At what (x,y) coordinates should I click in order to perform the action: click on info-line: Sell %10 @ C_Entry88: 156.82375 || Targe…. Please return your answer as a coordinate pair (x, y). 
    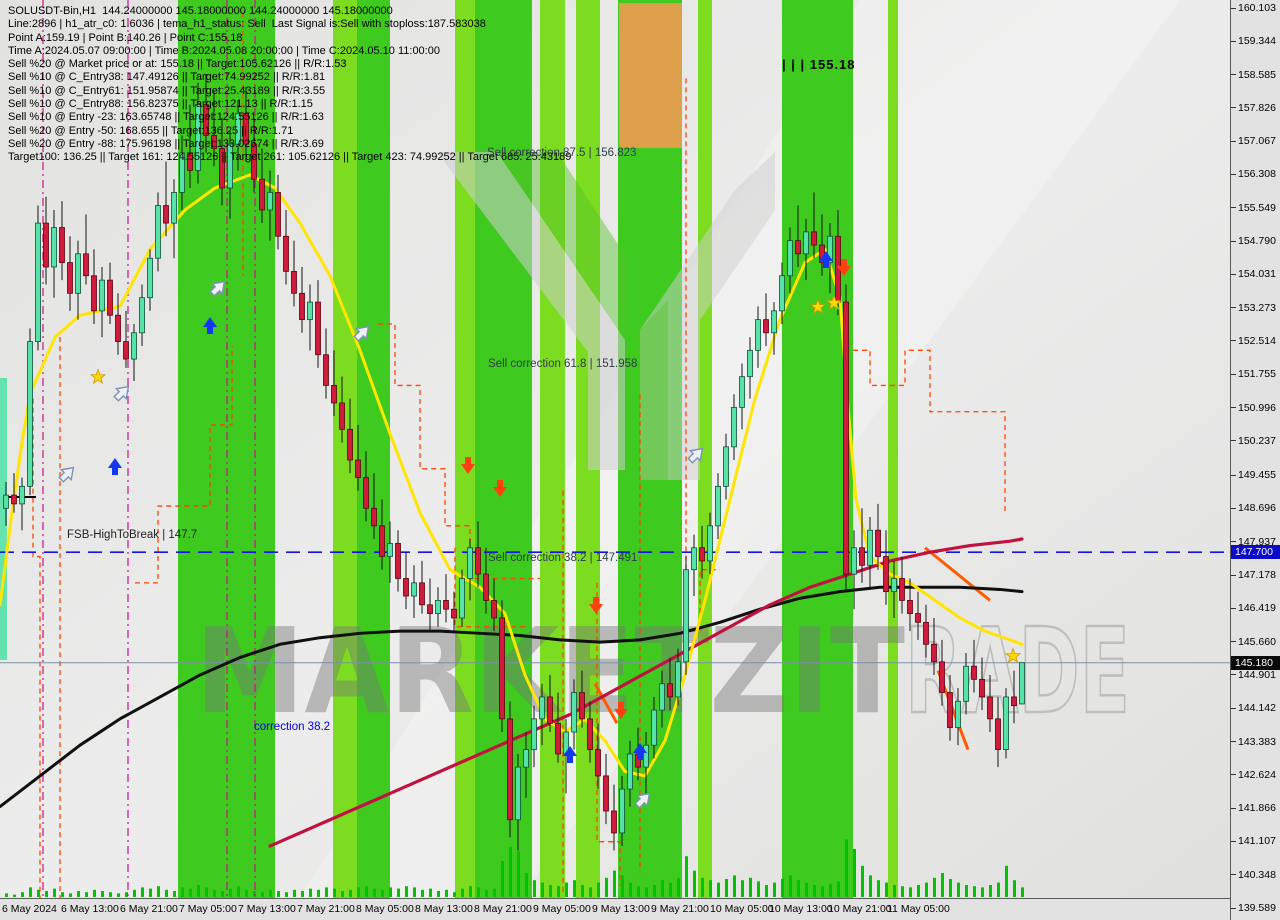
    Looking at the image, I should click on (160, 104).